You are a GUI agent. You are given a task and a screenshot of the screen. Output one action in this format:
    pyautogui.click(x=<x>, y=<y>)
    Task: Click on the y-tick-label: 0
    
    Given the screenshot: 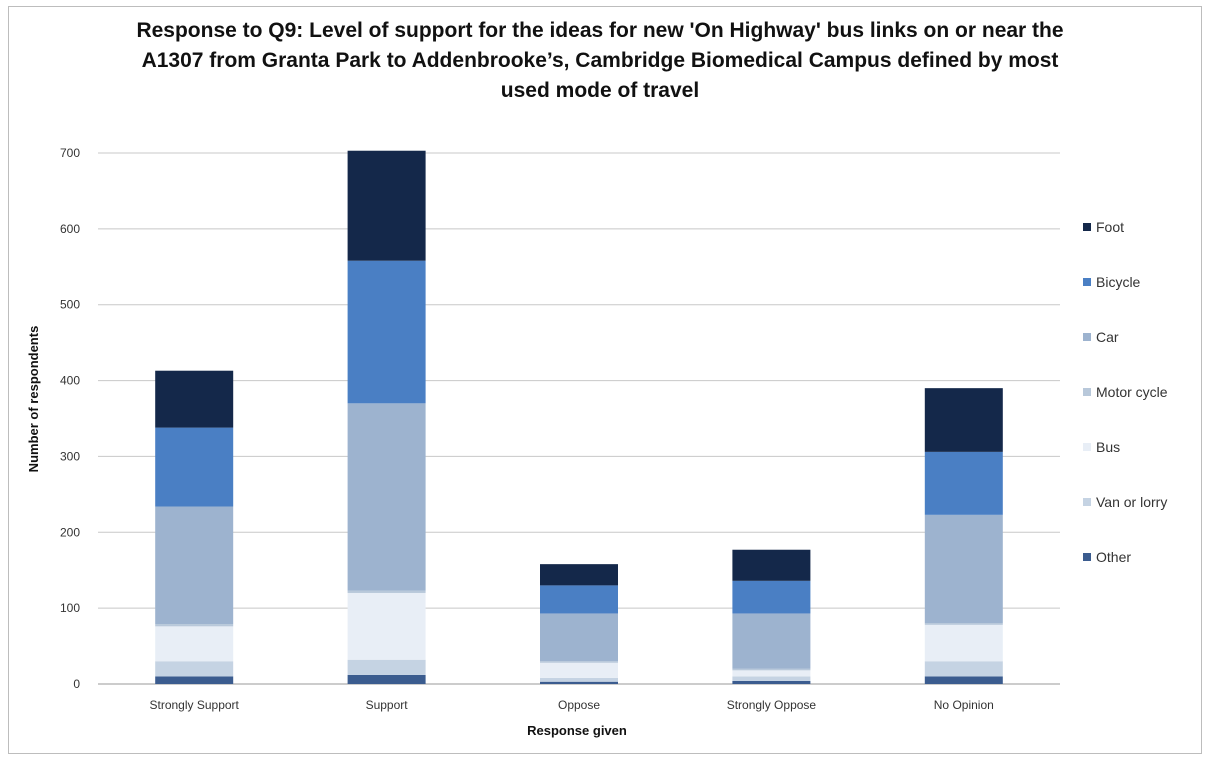 What is the action you would take?
    pyautogui.click(x=76, y=684)
    